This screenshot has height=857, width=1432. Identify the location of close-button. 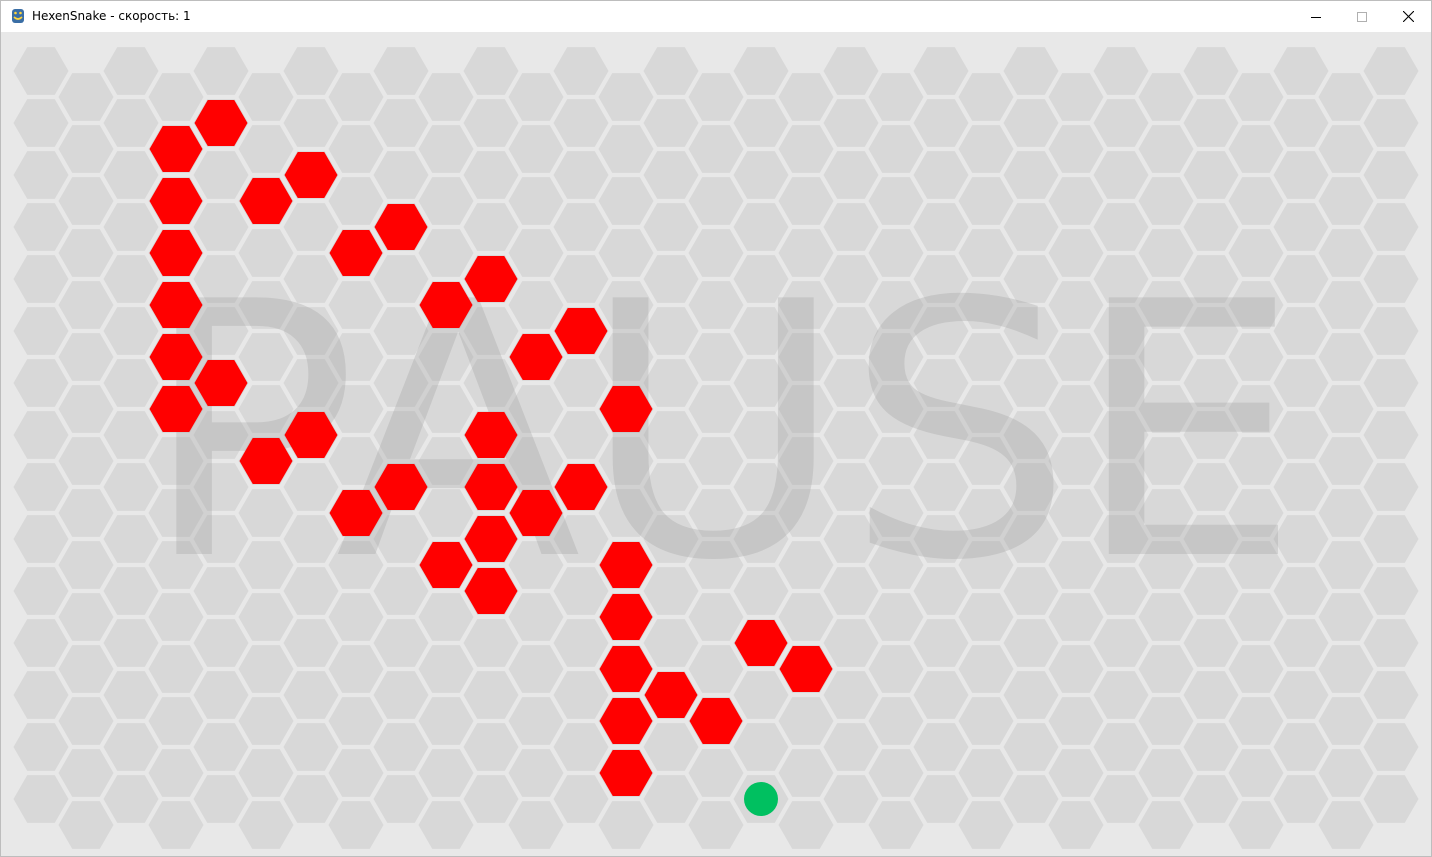
(1408, 16).